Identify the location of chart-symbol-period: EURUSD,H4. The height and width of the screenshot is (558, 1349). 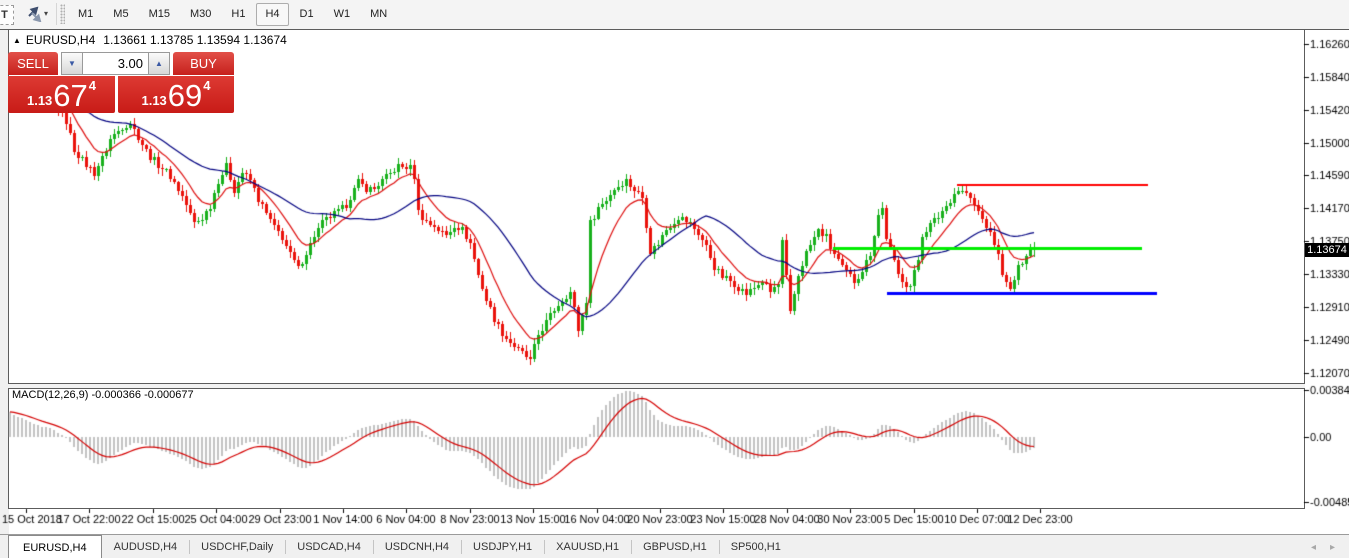
(60, 40).